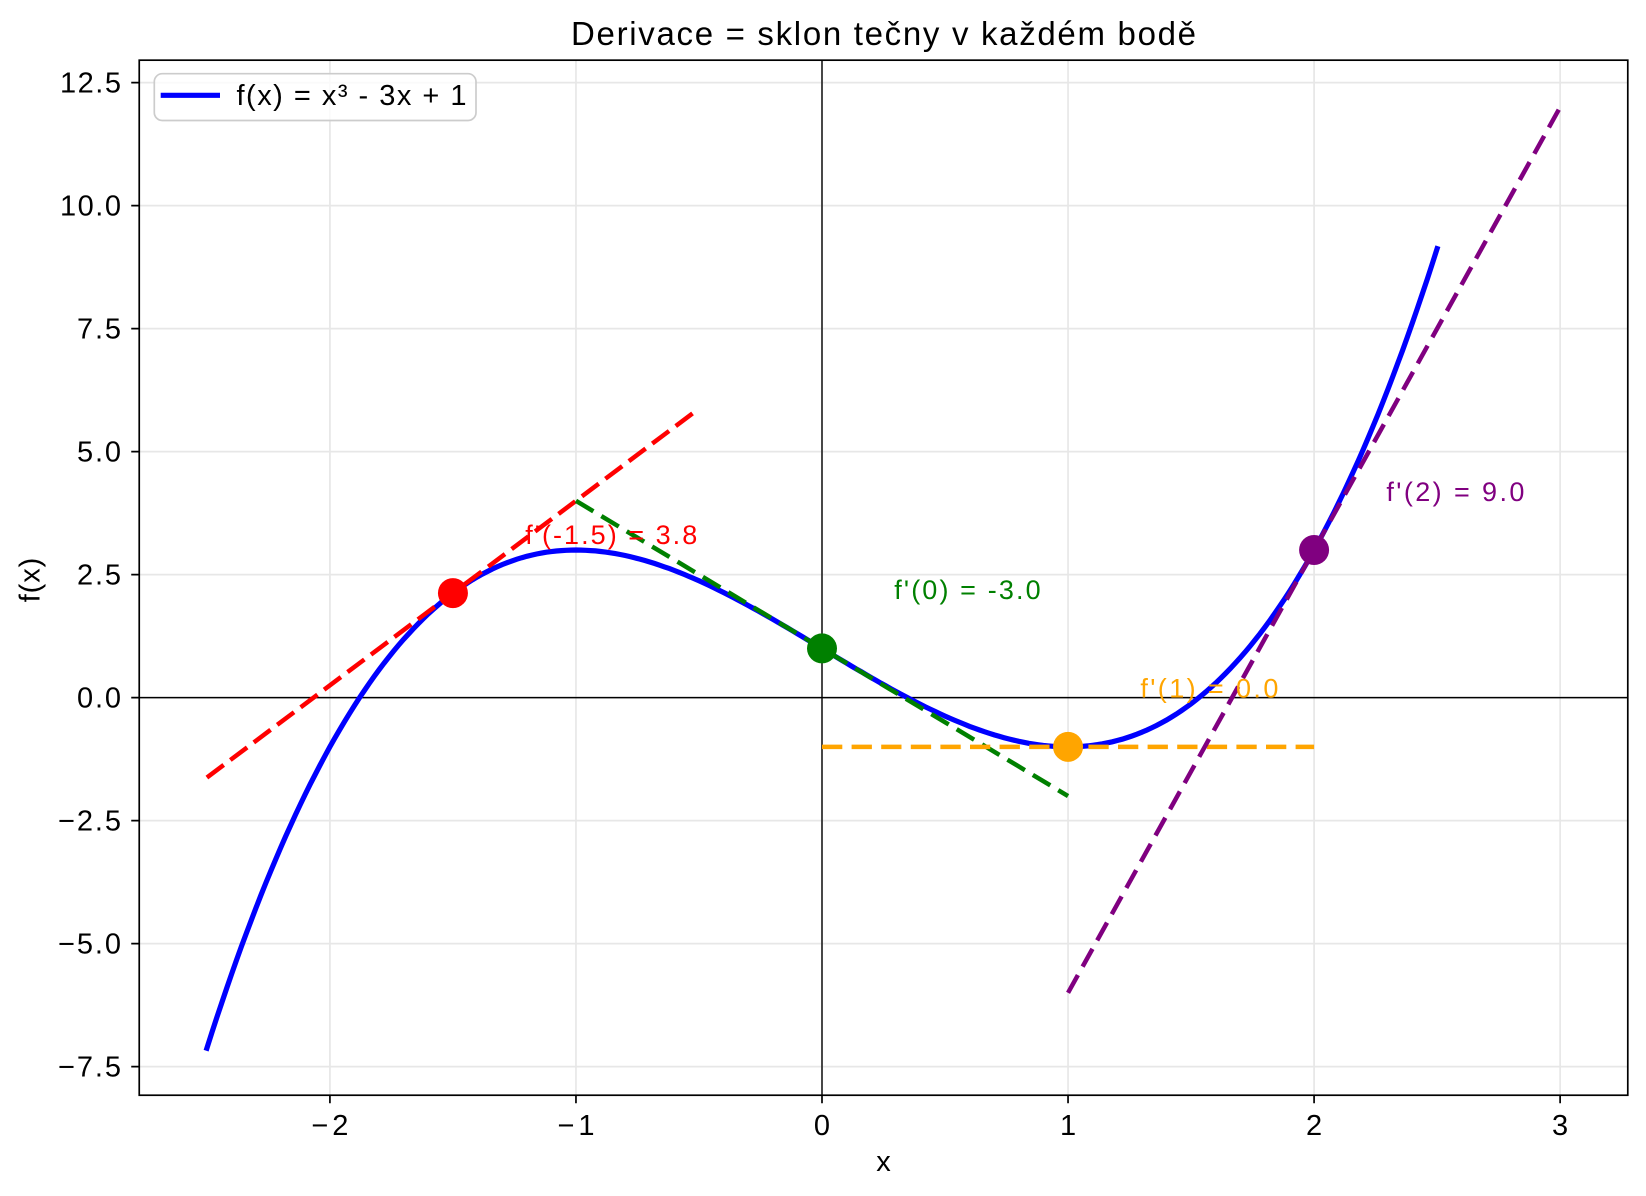 Image resolution: width=1646 pixels, height=1196 pixels. Describe the element at coordinates (1560, 1126) in the screenshot. I see `svg-text: 3` at that location.